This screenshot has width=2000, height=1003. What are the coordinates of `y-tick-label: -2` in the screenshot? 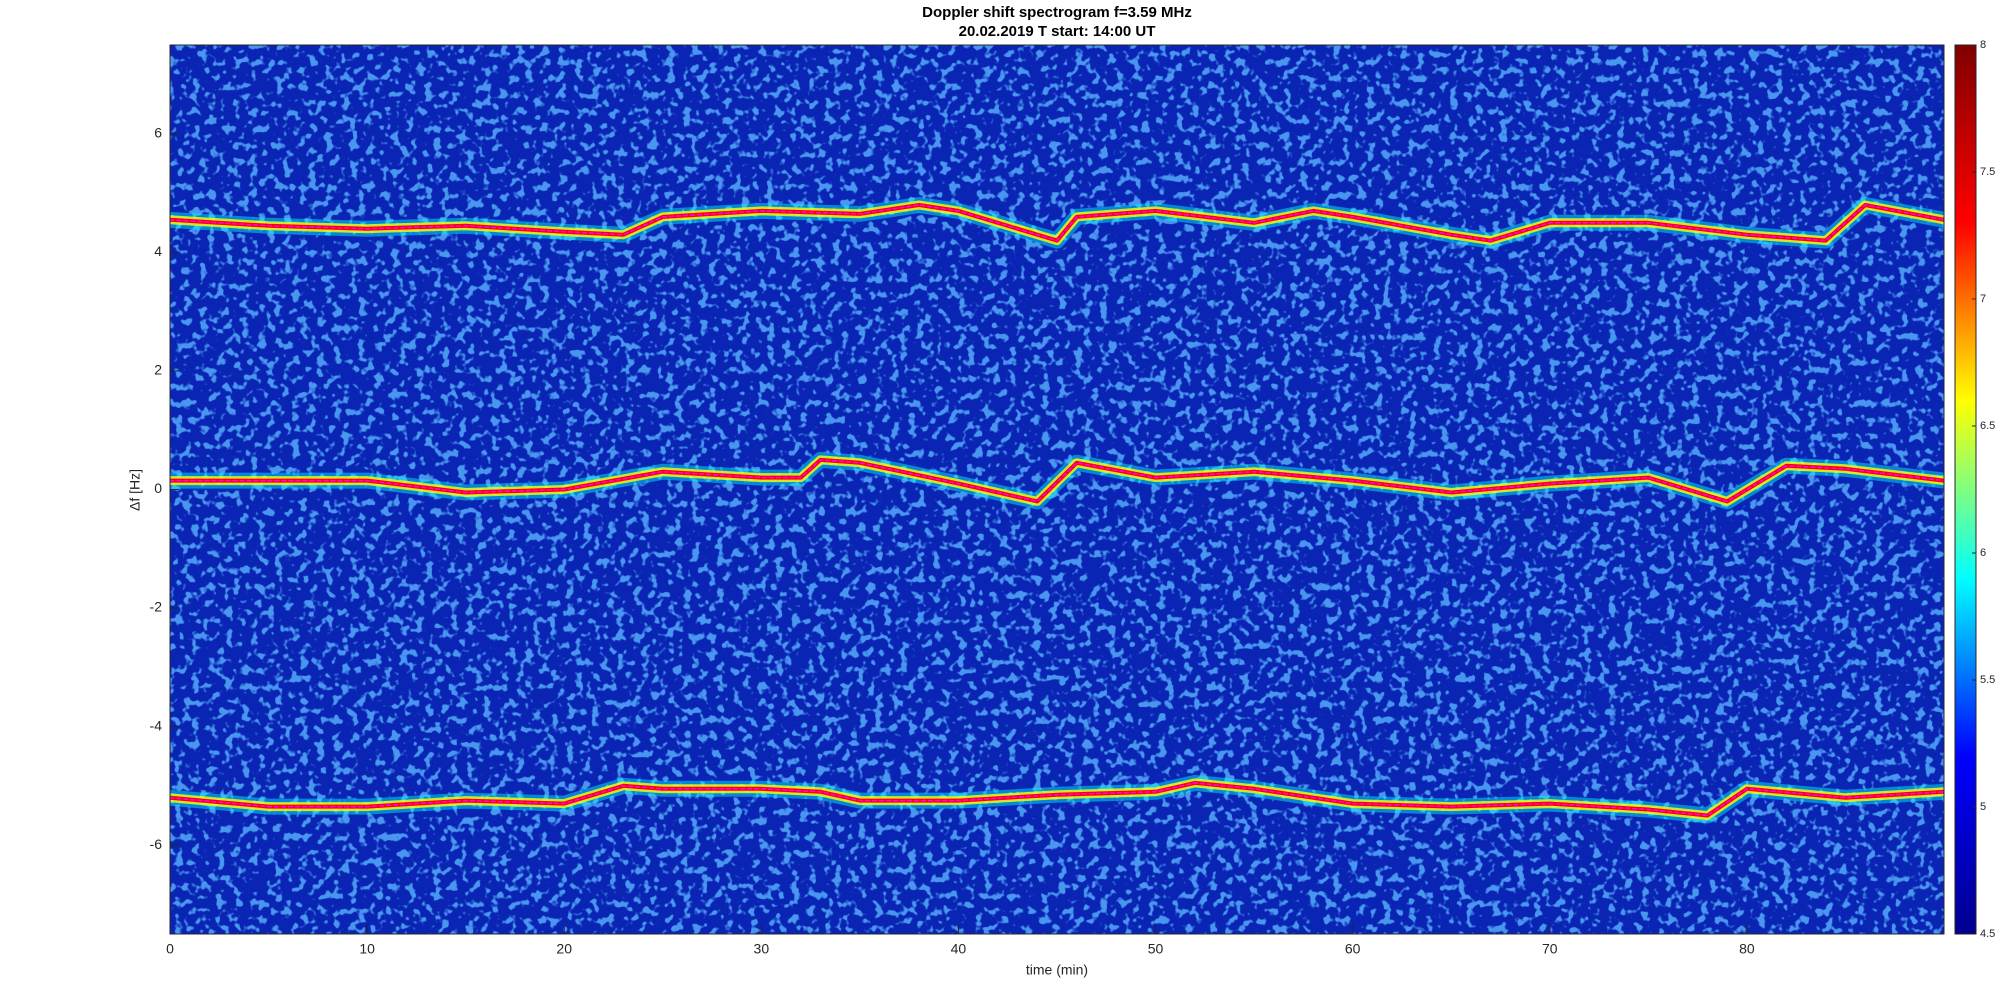 It's located at (156, 607).